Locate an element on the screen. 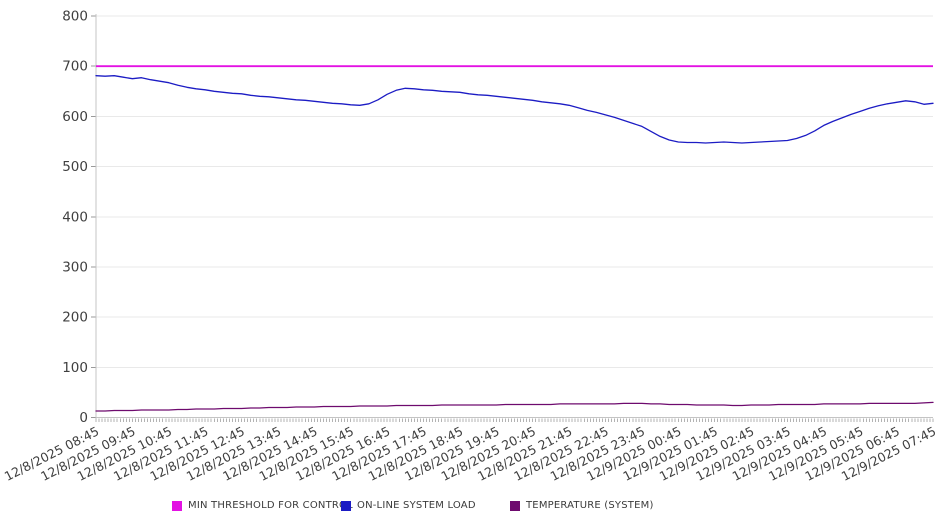 This screenshot has width=946, height=526. y-axis-label: 800 is located at coordinates (75, 17).